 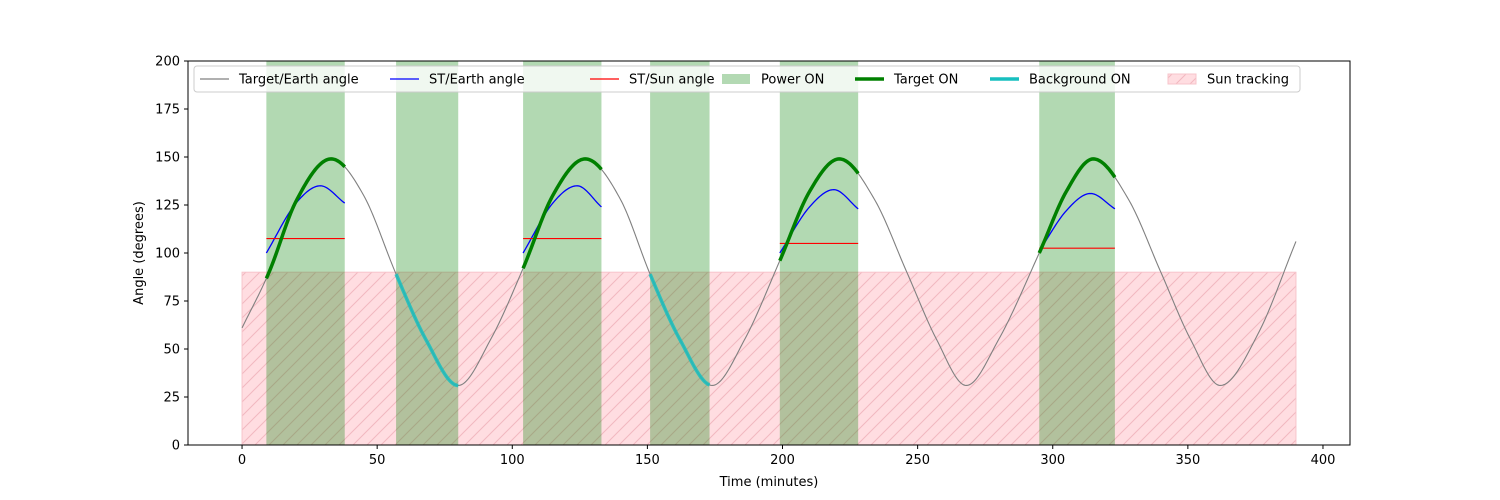 What do you see at coordinates (167, 206) in the screenshot?
I see `y-tick-label: 125` at bounding box center [167, 206].